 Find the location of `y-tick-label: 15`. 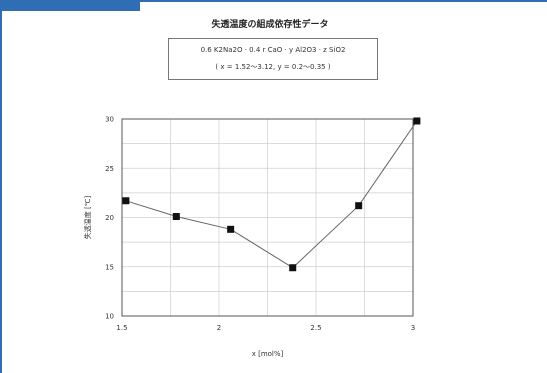

y-tick-label: 15 is located at coordinates (109, 267).